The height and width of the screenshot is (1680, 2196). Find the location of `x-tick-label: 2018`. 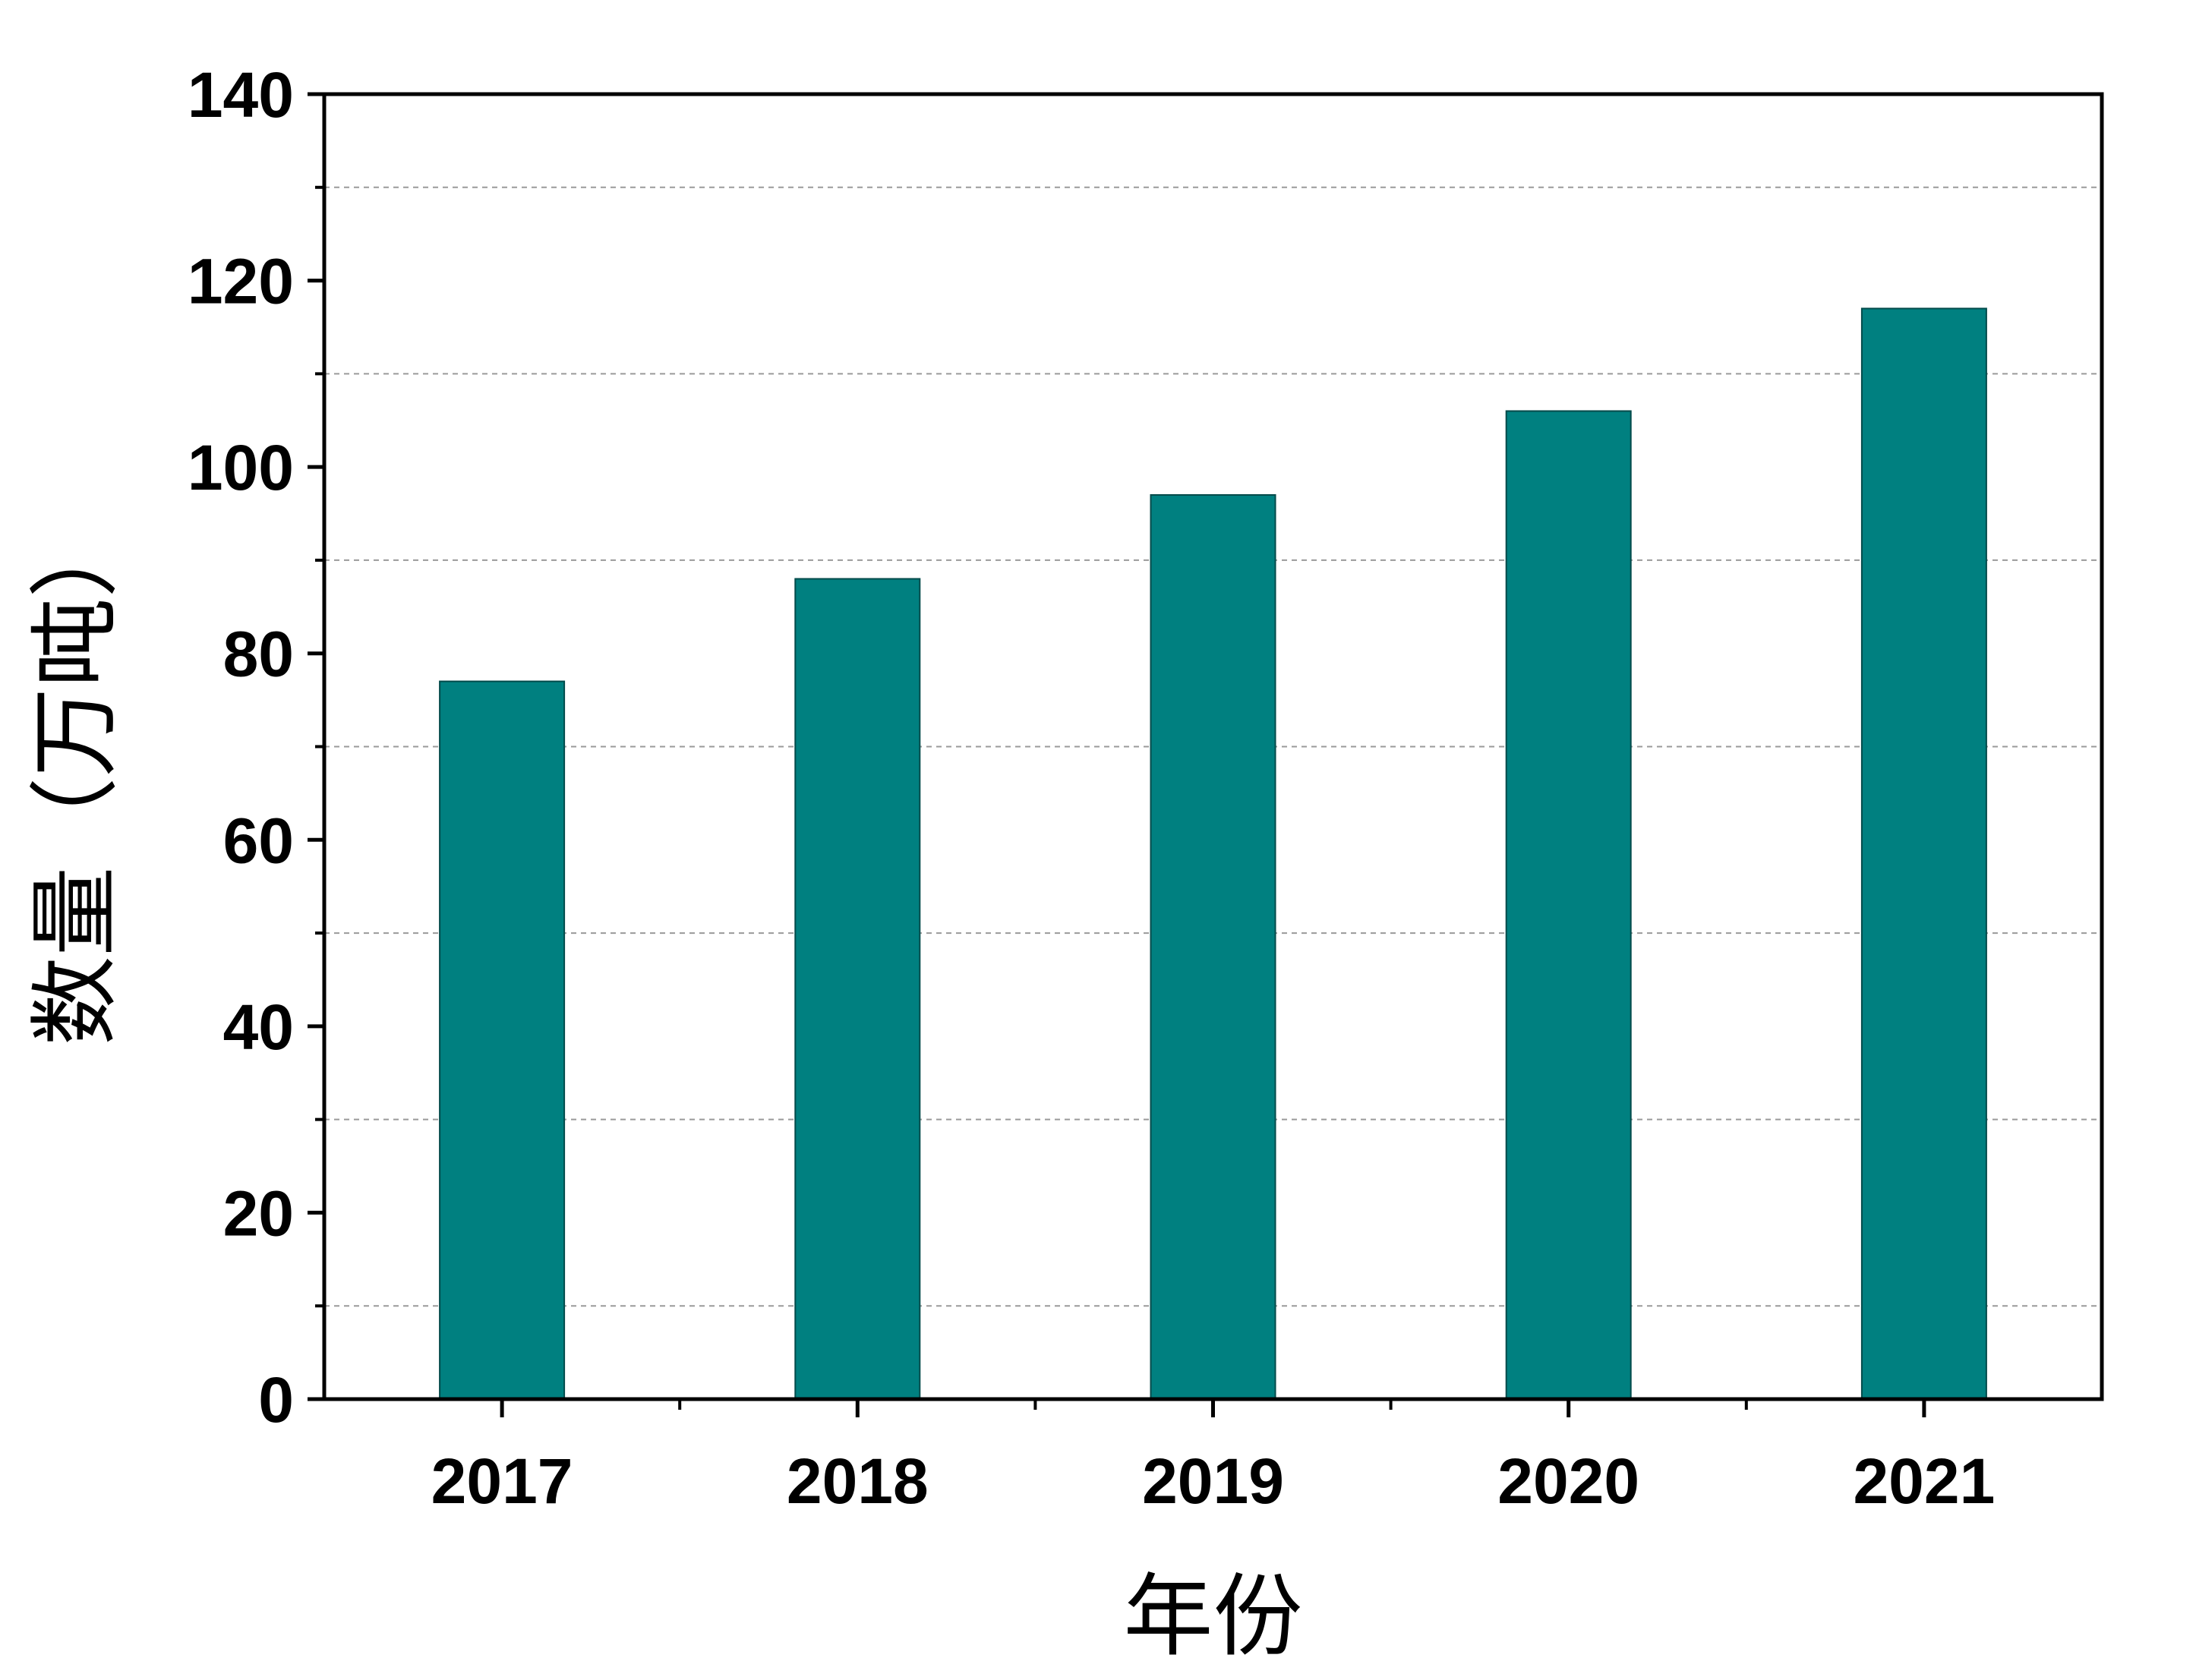

x-tick-label: 2018 is located at coordinates (858, 1481).